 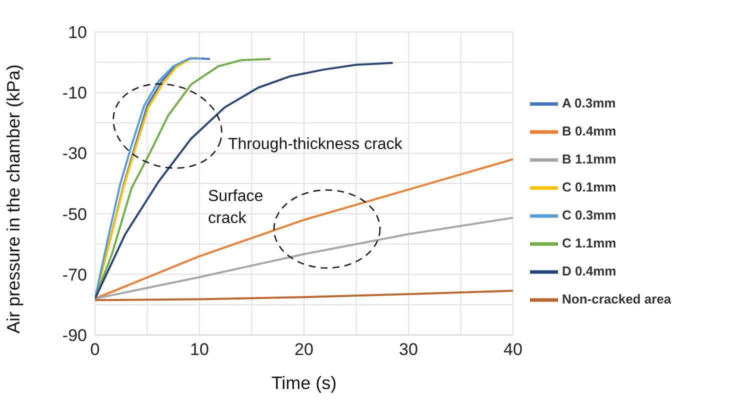 I want to click on y-tick-label: -90, so click(x=74, y=336).